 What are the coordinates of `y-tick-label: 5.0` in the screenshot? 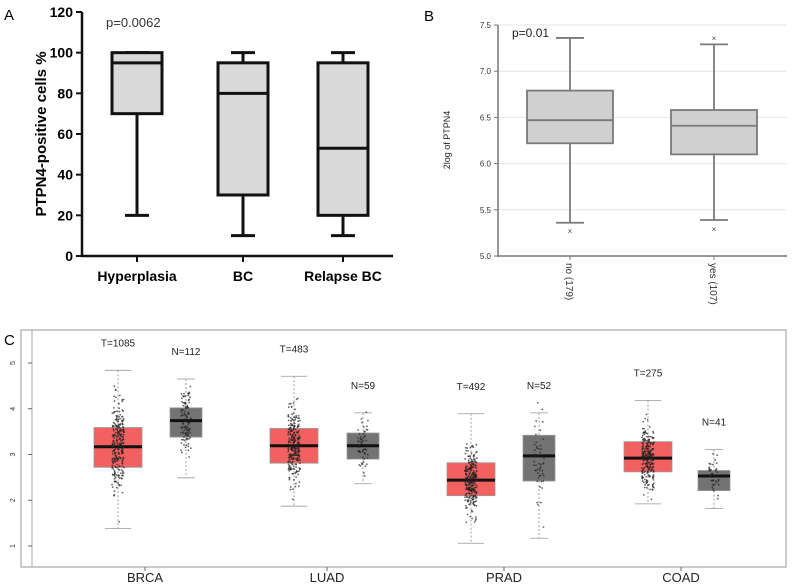 It's located at (486, 256).